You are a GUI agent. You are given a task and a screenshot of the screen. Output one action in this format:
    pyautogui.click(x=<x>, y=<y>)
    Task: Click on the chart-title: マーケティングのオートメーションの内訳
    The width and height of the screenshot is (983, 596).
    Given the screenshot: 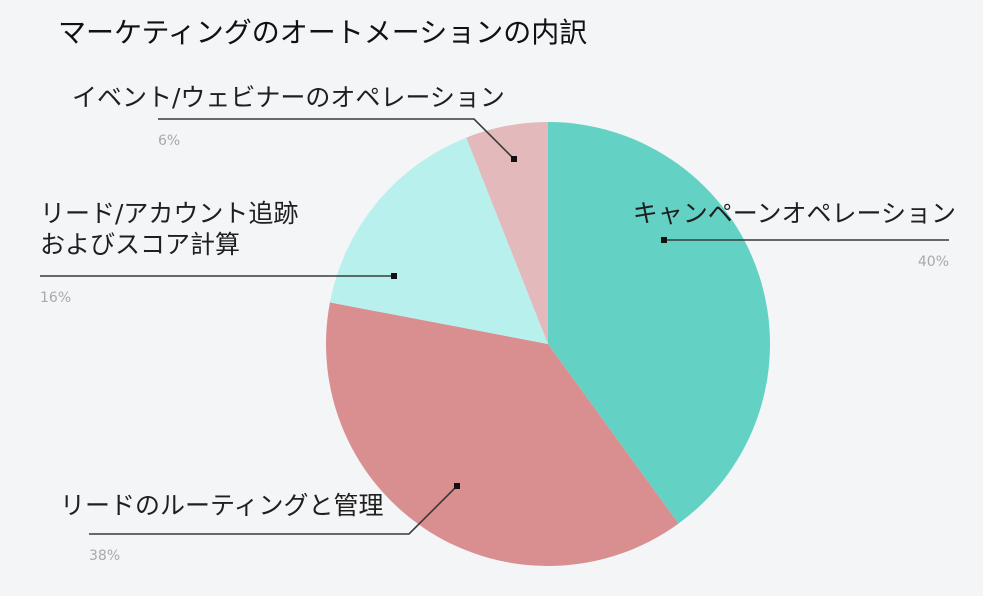 What is the action you would take?
    pyautogui.click(x=322, y=32)
    